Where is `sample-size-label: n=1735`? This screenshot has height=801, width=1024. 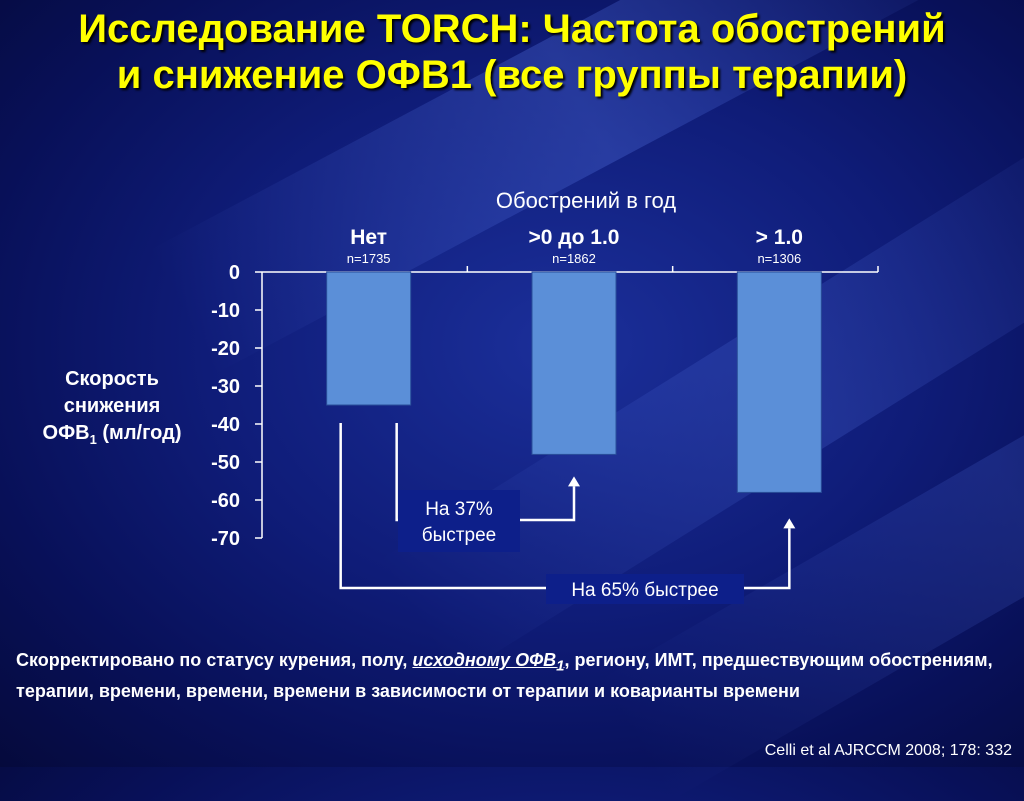 sample-size-label: n=1735 is located at coordinates (369, 258).